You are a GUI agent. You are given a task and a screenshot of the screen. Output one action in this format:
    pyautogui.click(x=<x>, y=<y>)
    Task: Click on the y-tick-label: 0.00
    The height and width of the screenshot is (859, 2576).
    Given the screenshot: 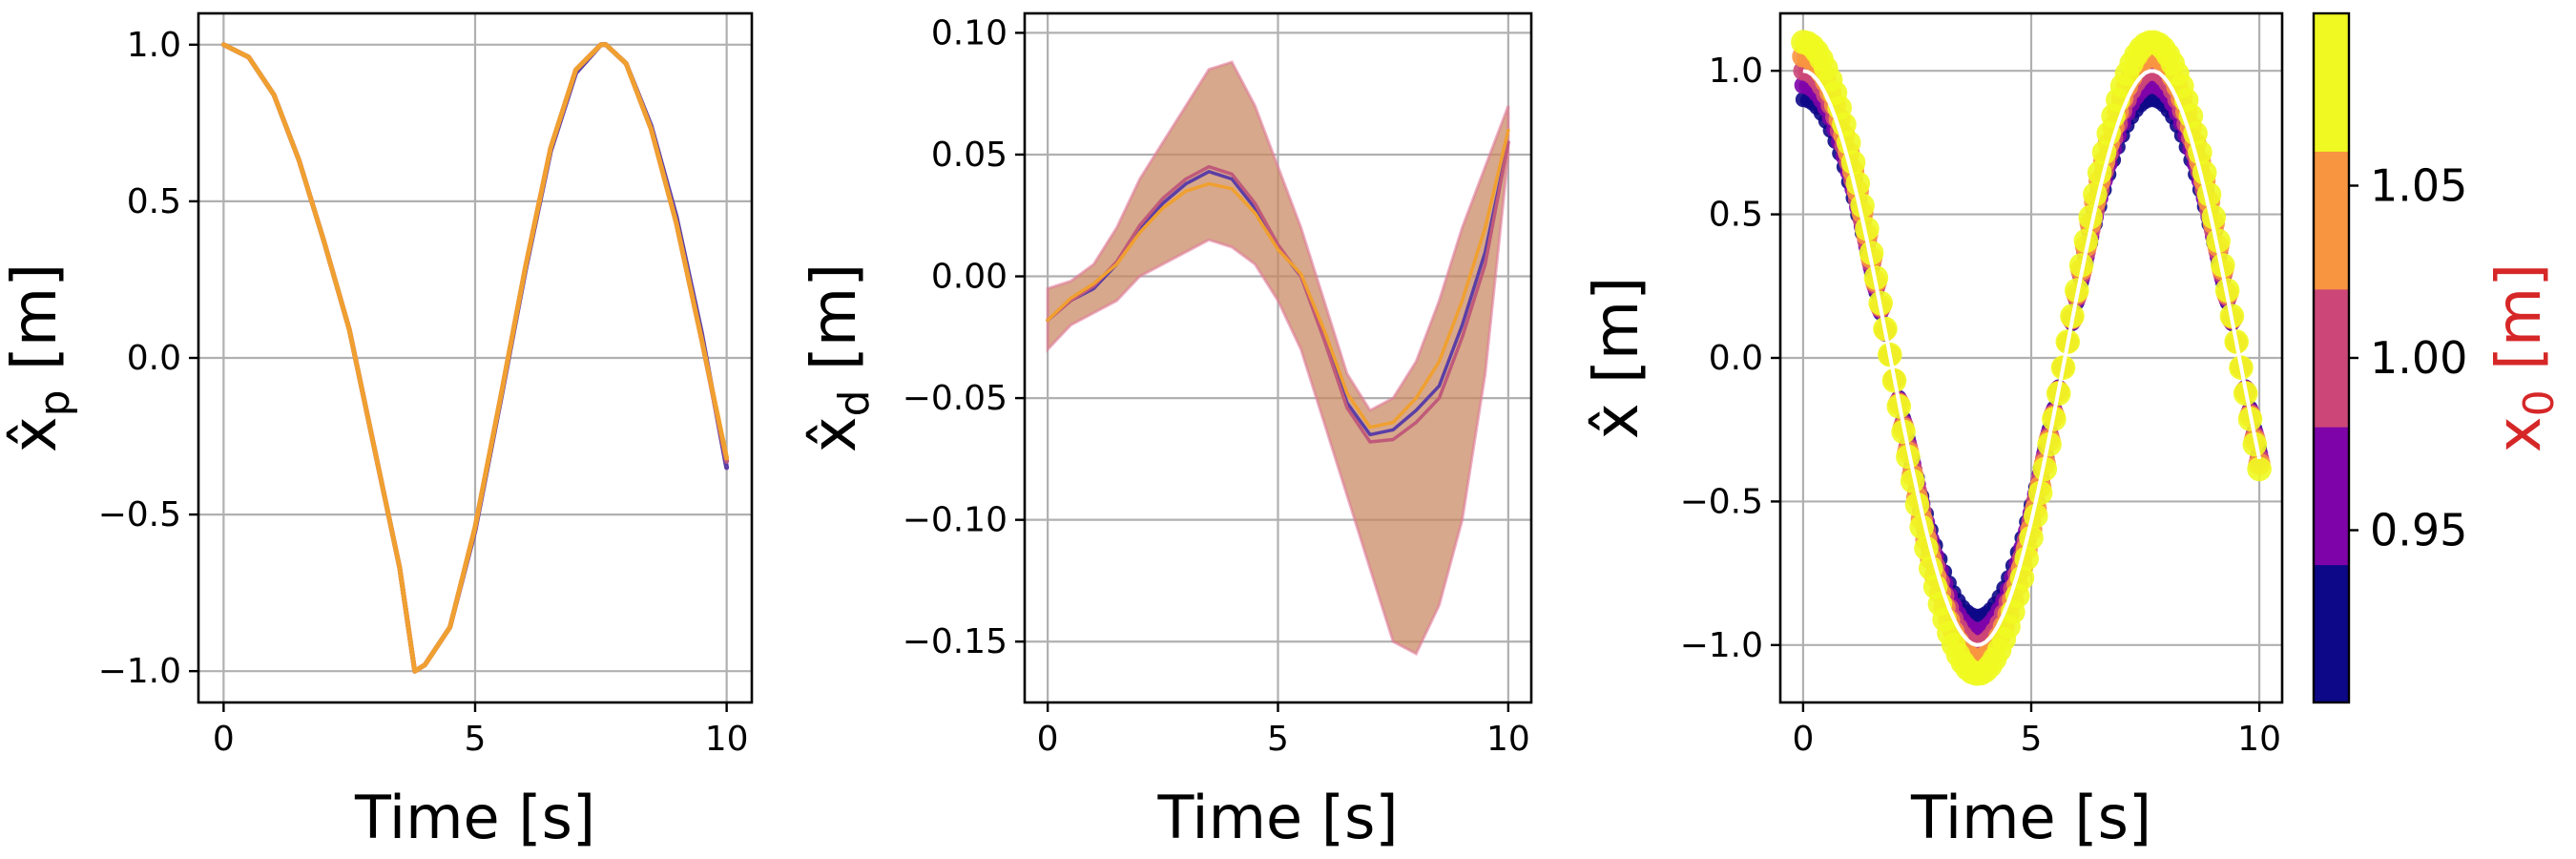 What is the action you would take?
    pyautogui.click(x=969, y=277)
    